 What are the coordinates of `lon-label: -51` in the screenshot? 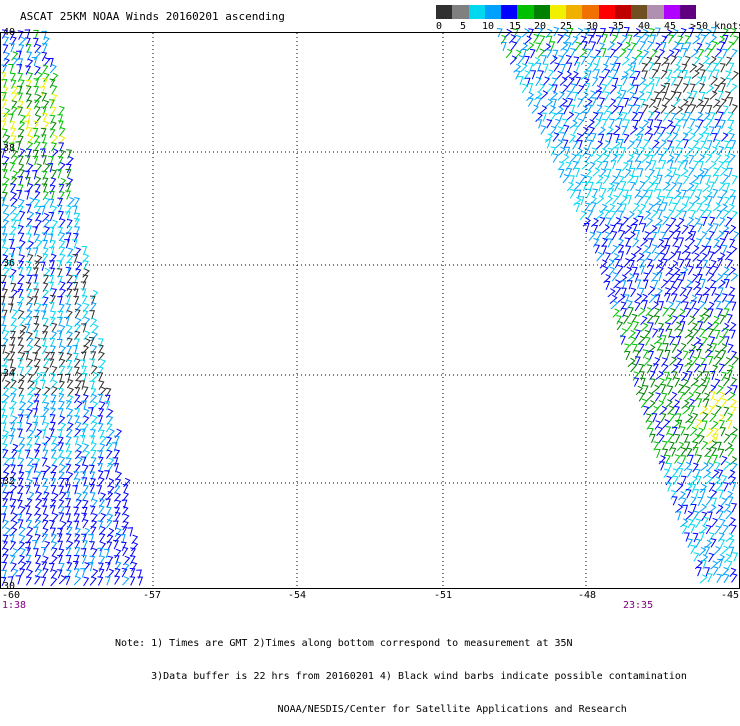 It's located at (443, 595).